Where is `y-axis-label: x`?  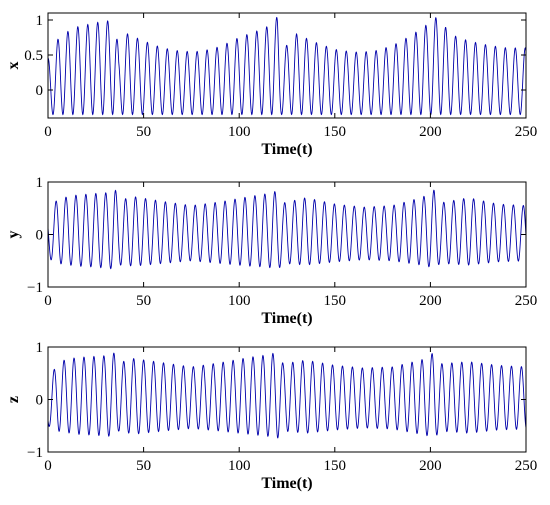 y-axis-label: x is located at coordinates (13, 66).